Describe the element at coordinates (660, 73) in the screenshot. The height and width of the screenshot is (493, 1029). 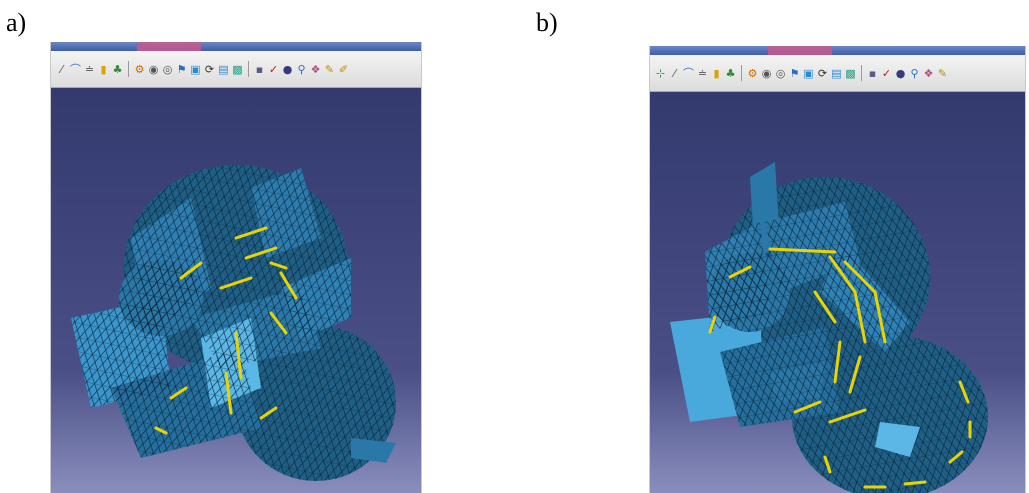
I see `dimension-icon: ⊹` at that location.